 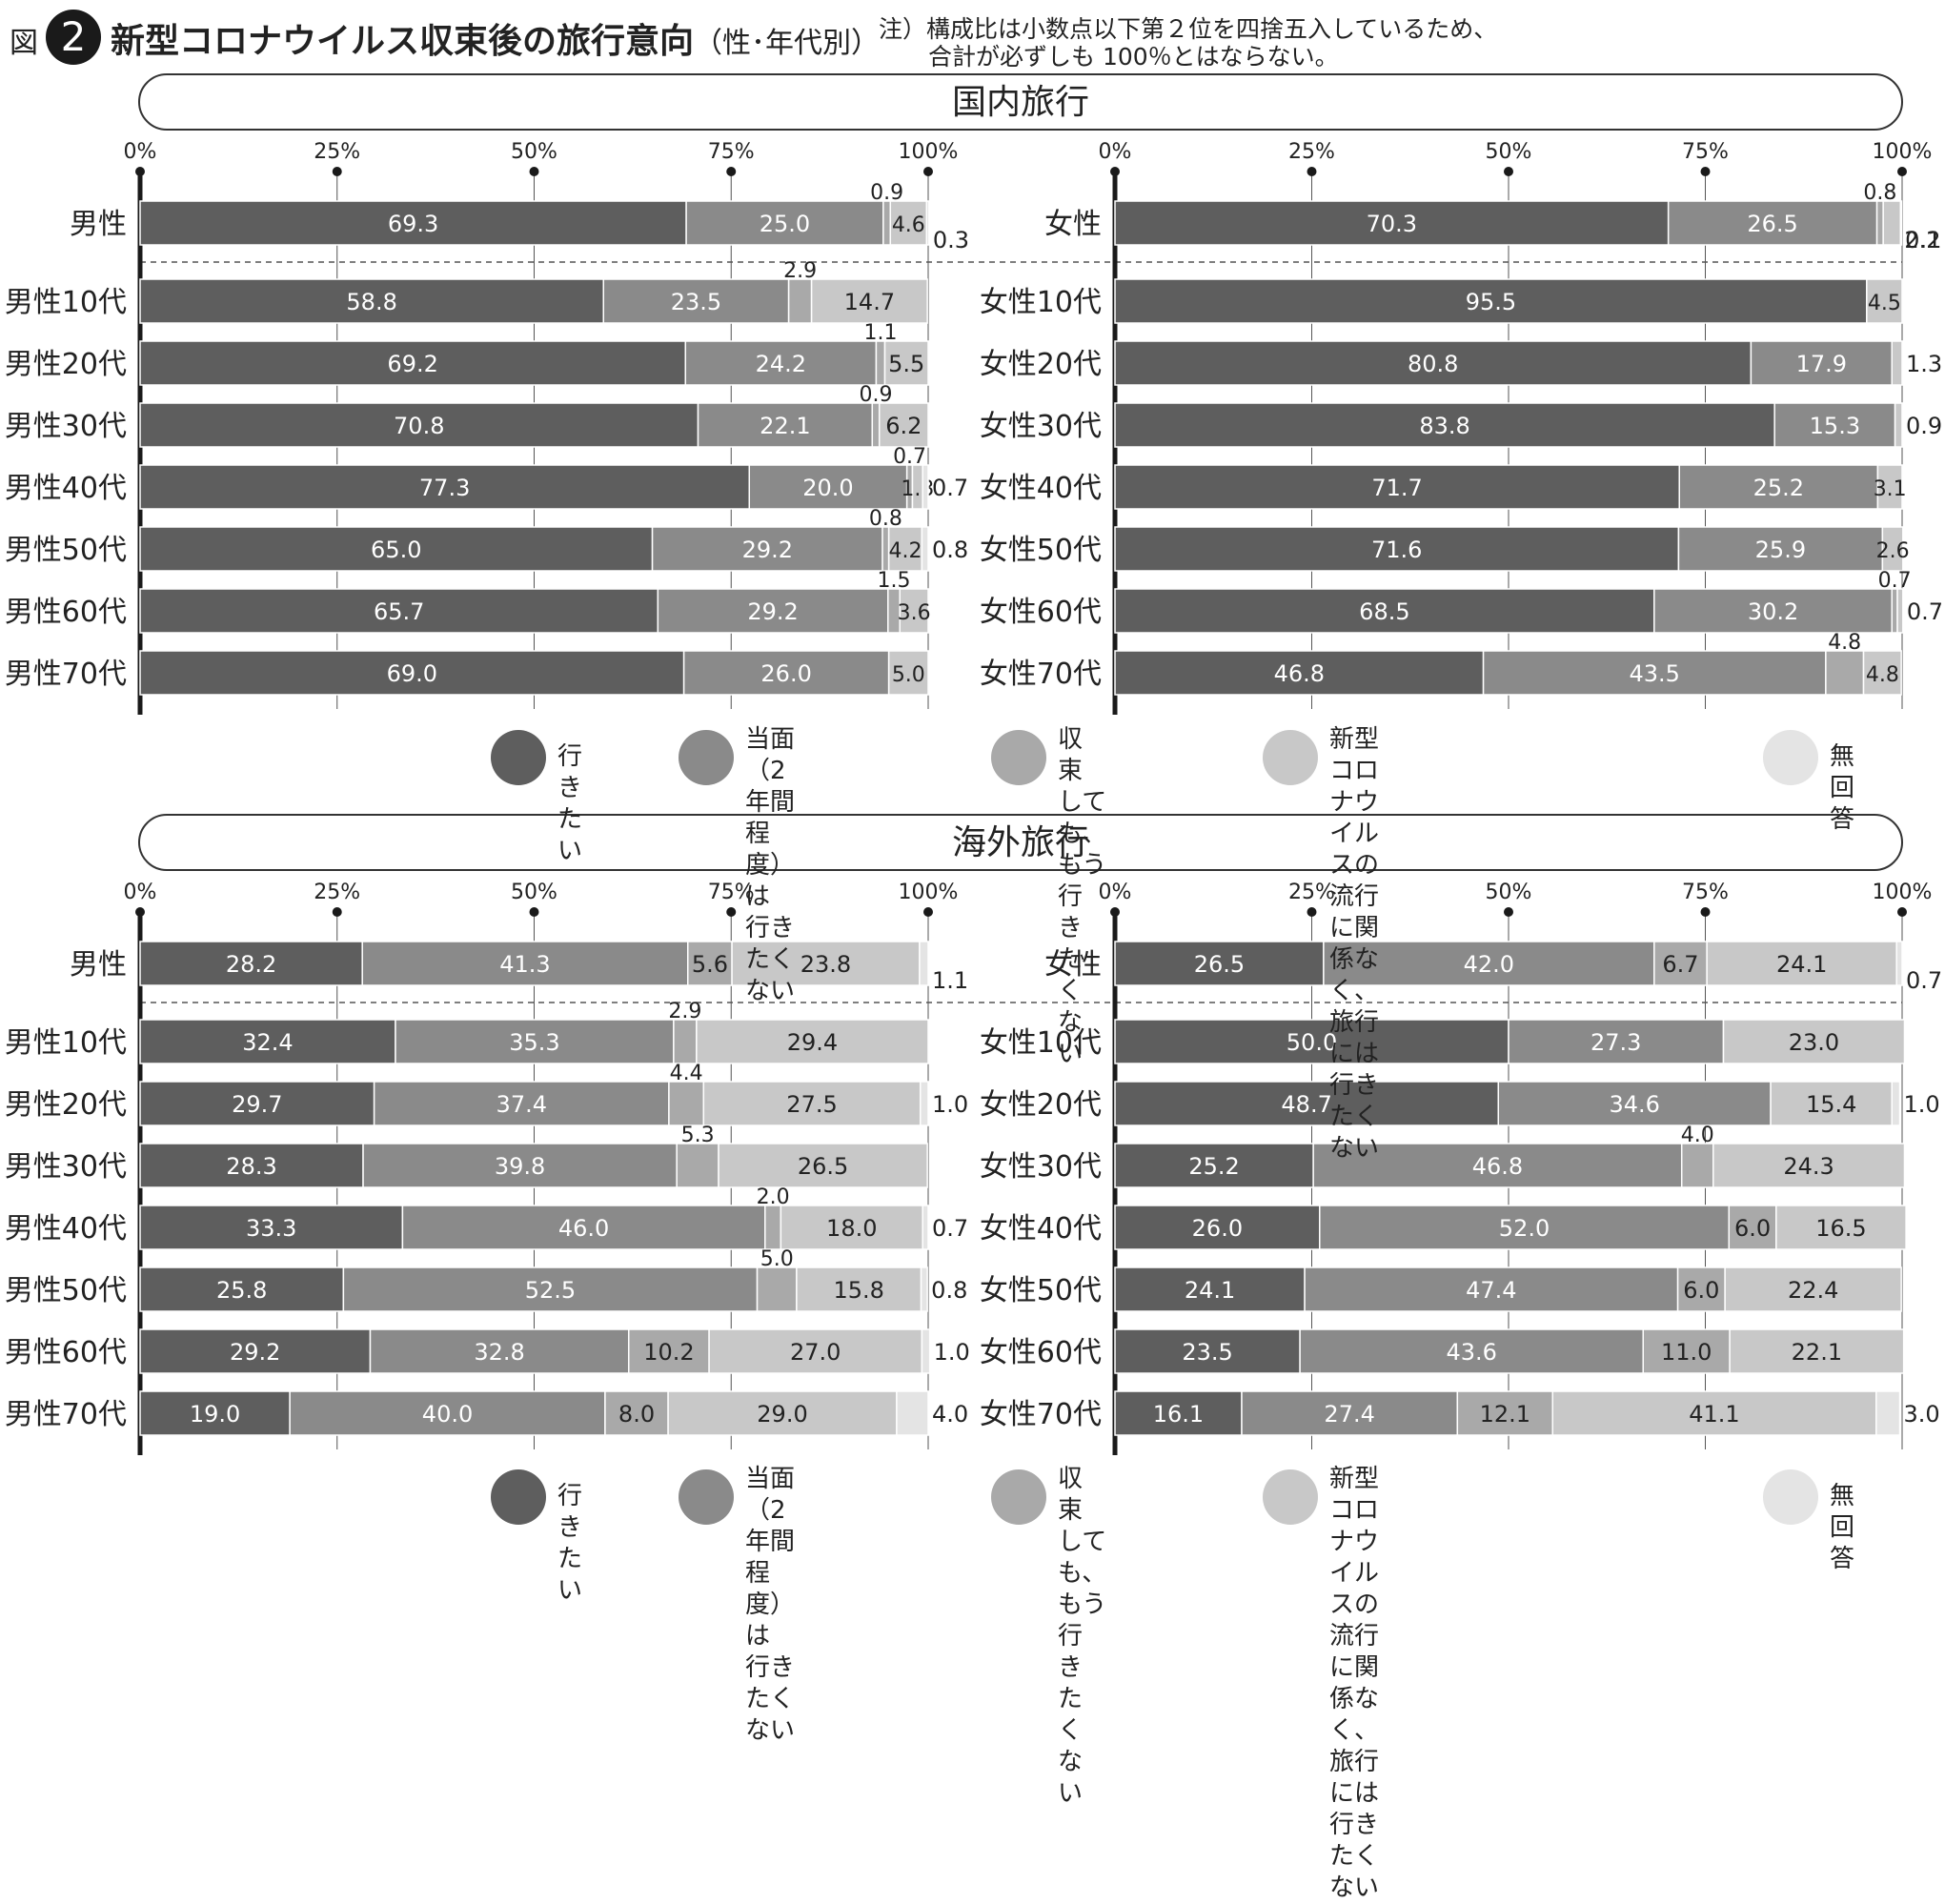 I want to click on data-label: 24.1, so click(x=1210, y=1290).